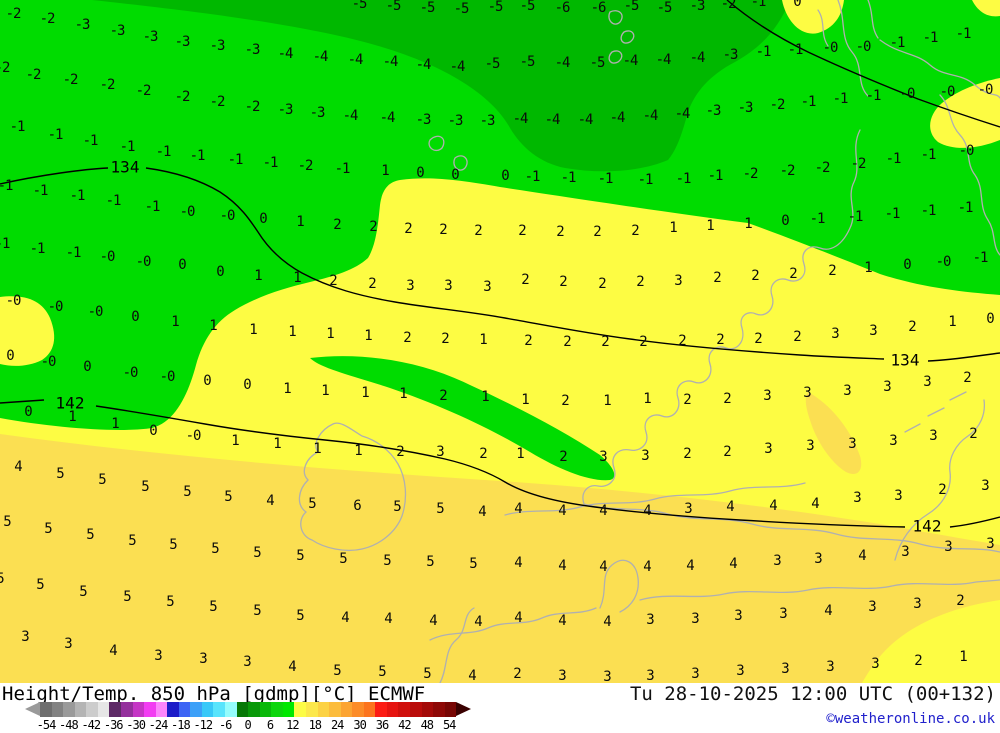 This screenshot has height=733, width=1000. Describe the element at coordinates (863, 64) in the screenshot. I see `contour-northeast-line` at that location.